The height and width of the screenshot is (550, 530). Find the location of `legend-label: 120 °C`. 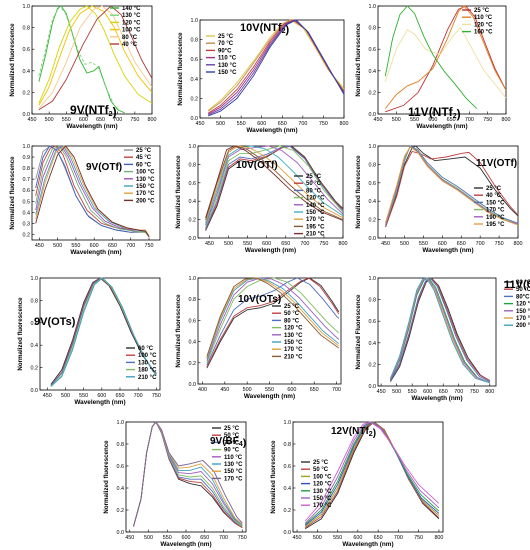

legend-label: 120 °C is located at coordinates (483, 25).